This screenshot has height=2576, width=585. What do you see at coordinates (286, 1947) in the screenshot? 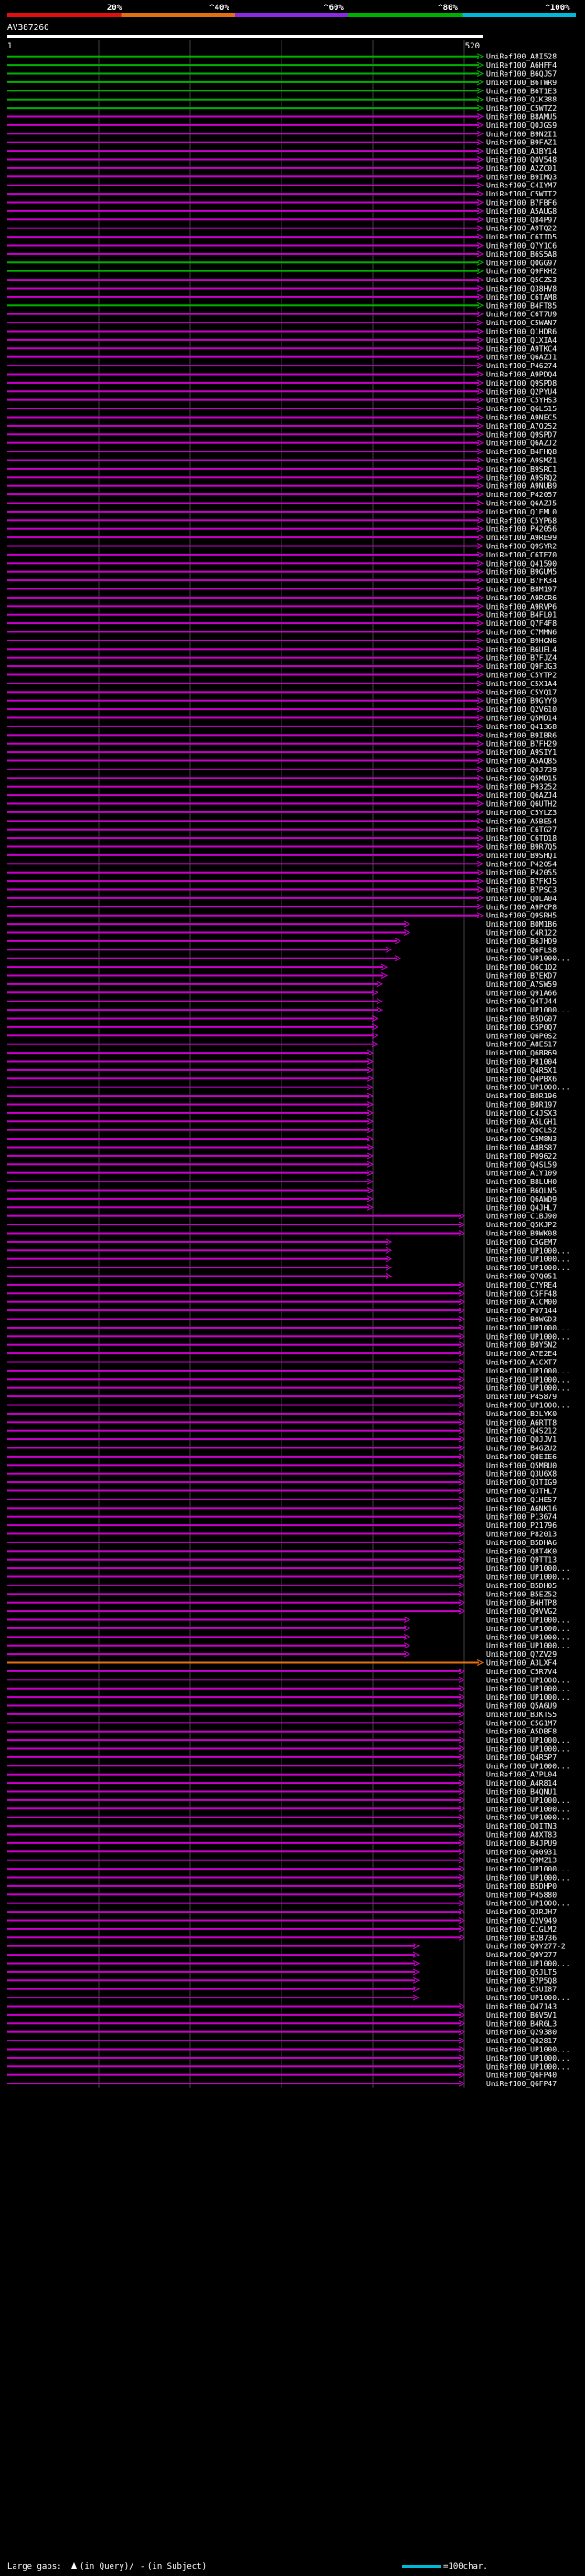
I see `hit-row: UniRef100_Q9Y277-2` at bounding box center [286, 1947].